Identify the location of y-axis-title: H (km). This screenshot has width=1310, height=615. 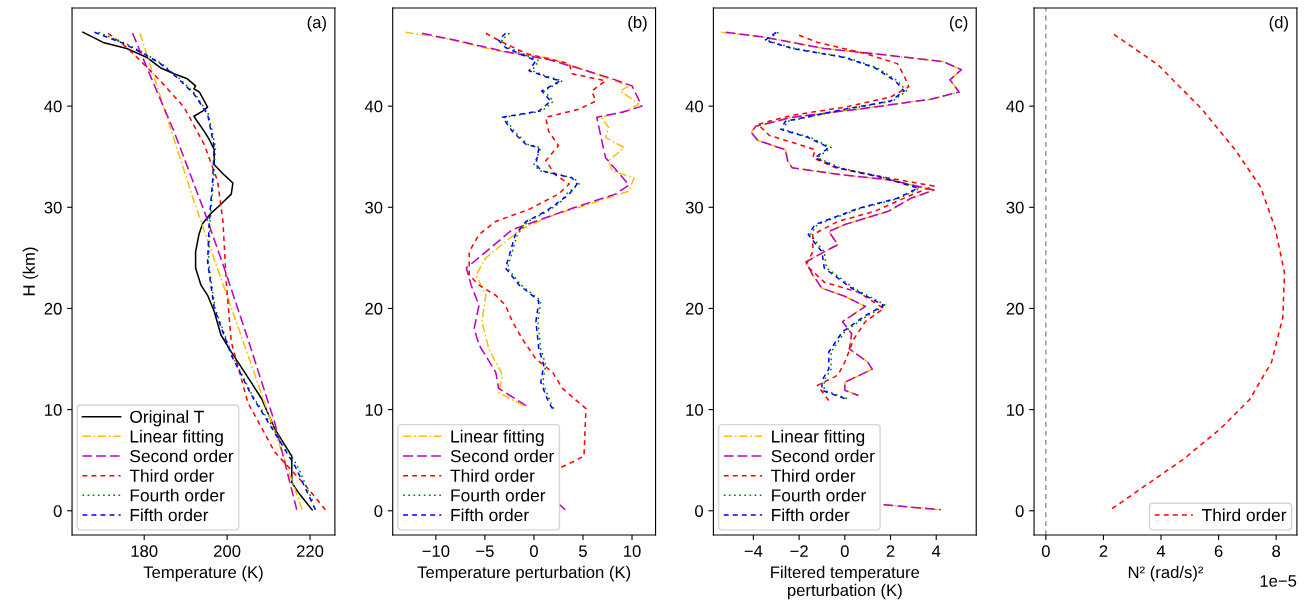
(30, 271).